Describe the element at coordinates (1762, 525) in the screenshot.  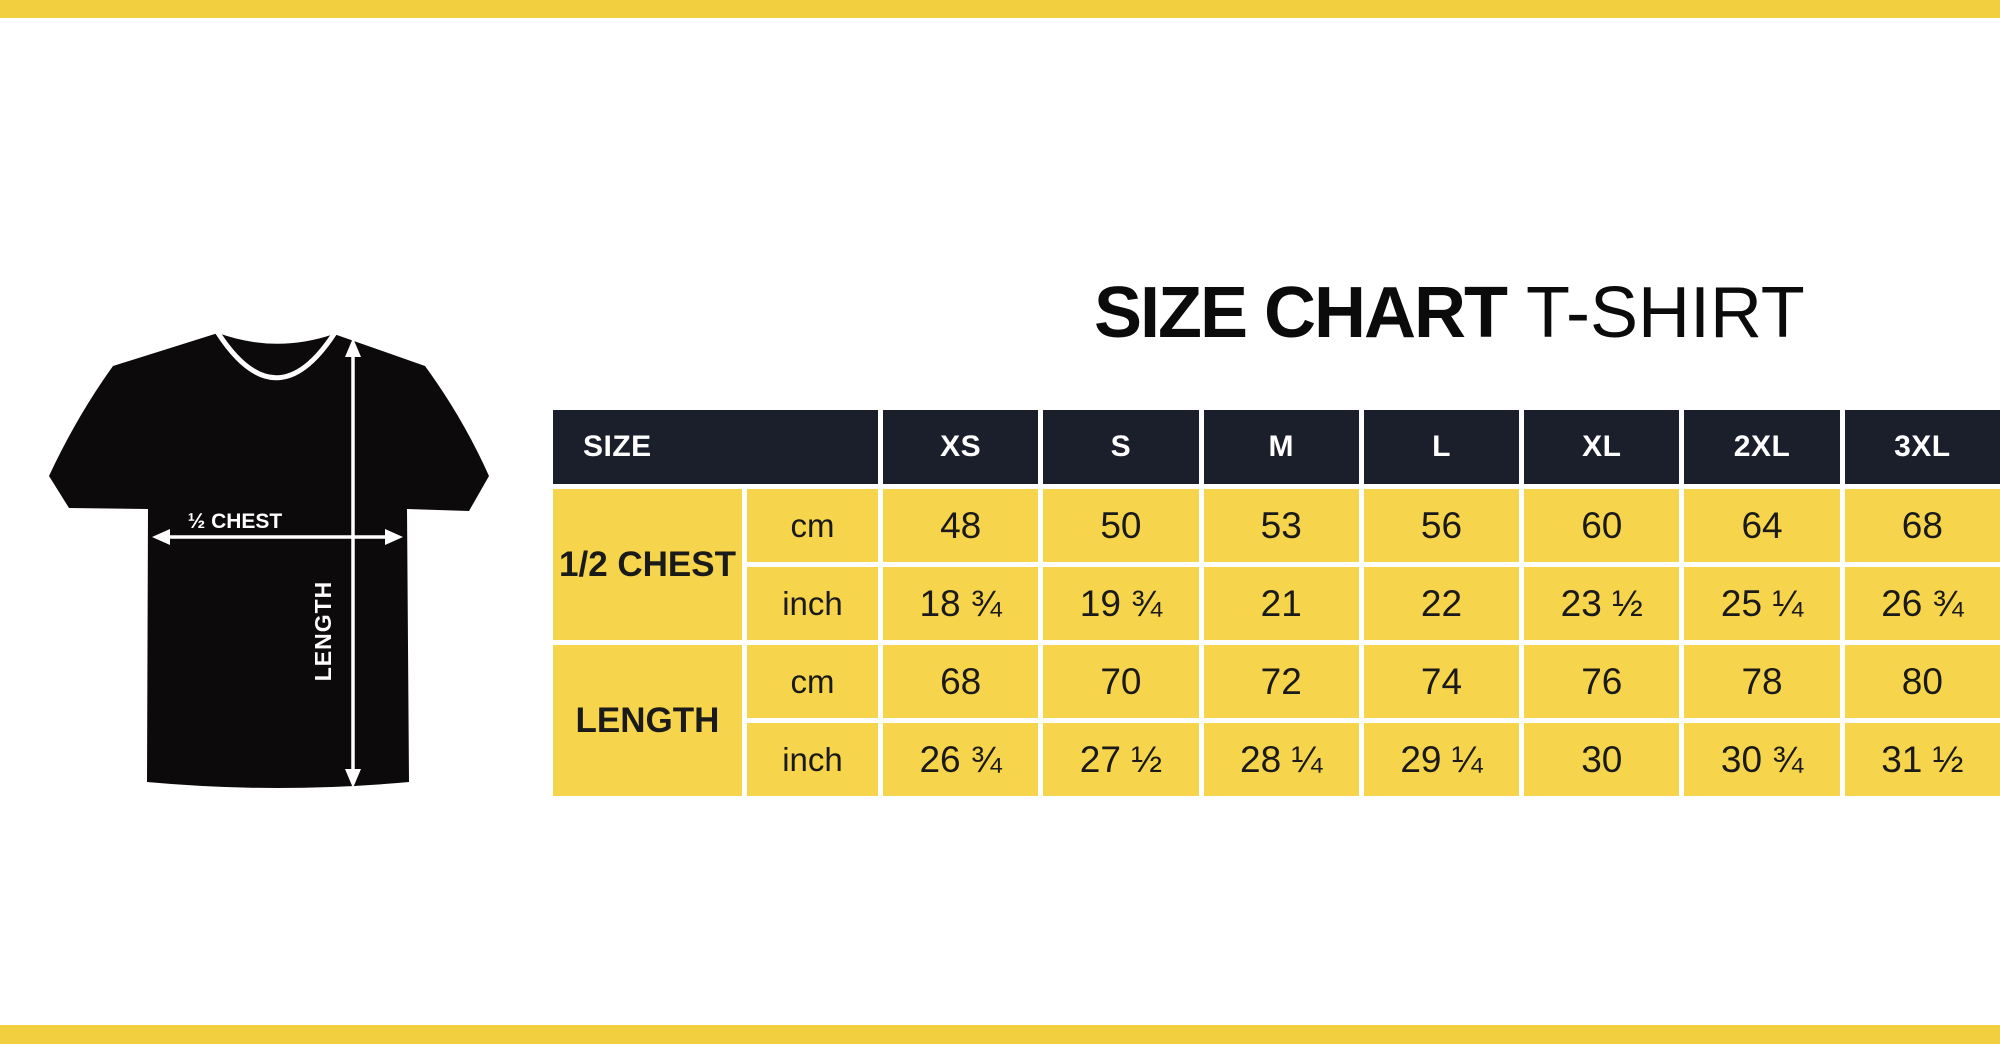
I see `table-value-cell: 64` at that location.